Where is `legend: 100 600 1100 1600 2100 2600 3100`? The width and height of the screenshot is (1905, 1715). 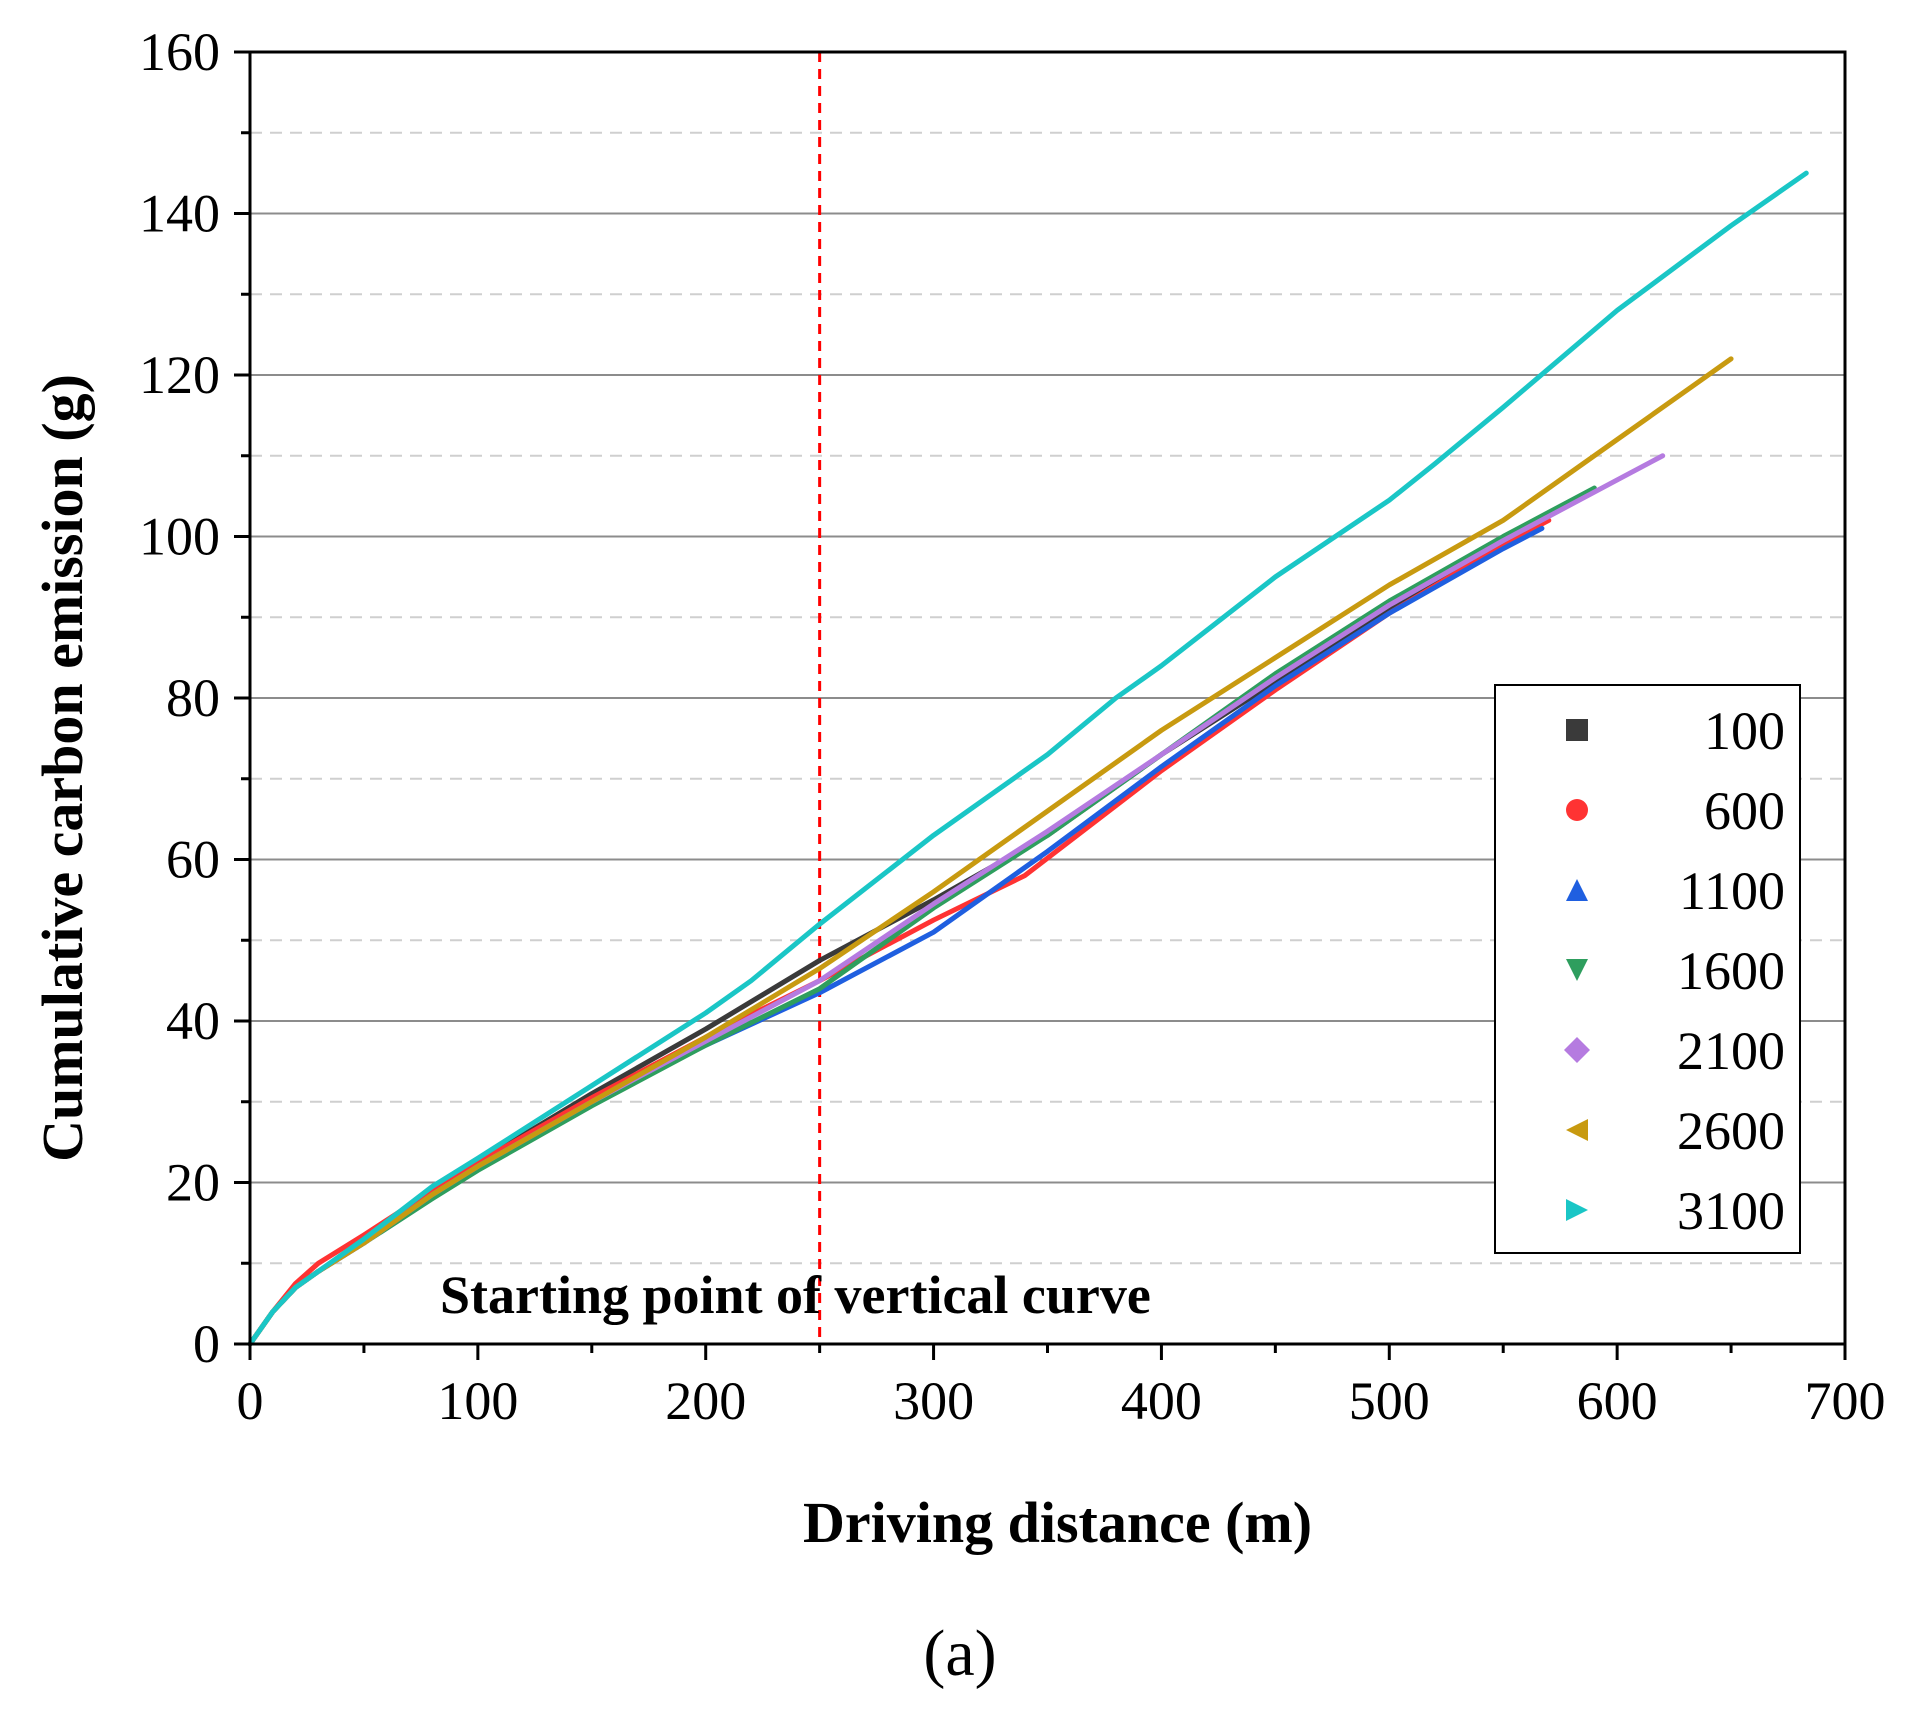
legend: 100 600 1100 1600 2100 2600 3100 is located at coordinates (1647, 969).